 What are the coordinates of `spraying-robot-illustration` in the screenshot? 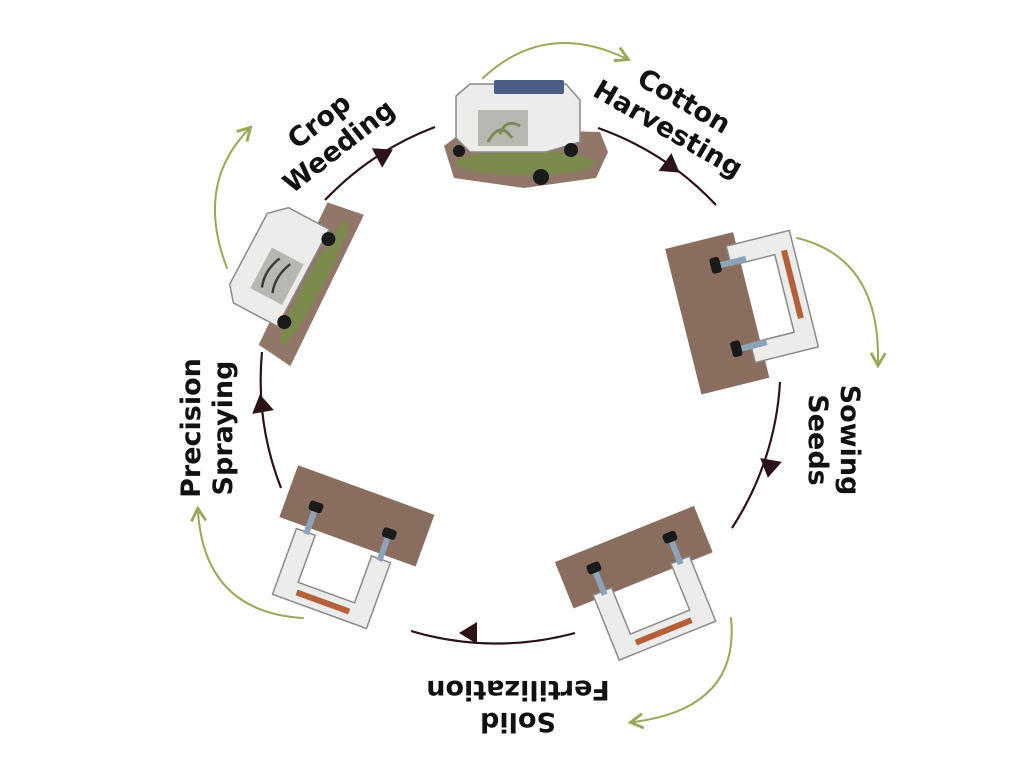 It's located at (353, 547).